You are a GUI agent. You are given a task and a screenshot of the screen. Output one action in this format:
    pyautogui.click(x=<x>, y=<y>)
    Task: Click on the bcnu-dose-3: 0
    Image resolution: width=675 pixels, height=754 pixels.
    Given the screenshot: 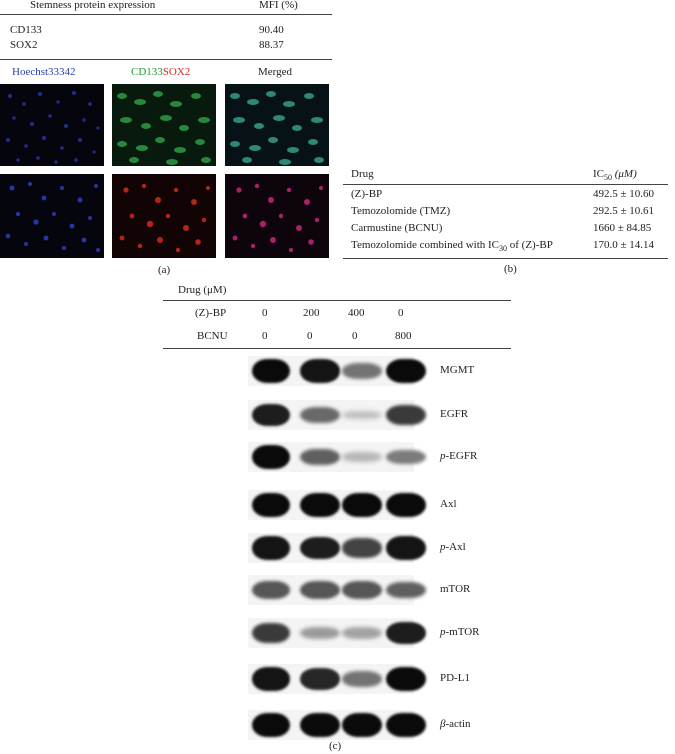 What is the action you would take?
    pyautogui.click(x=355, y=336)
    